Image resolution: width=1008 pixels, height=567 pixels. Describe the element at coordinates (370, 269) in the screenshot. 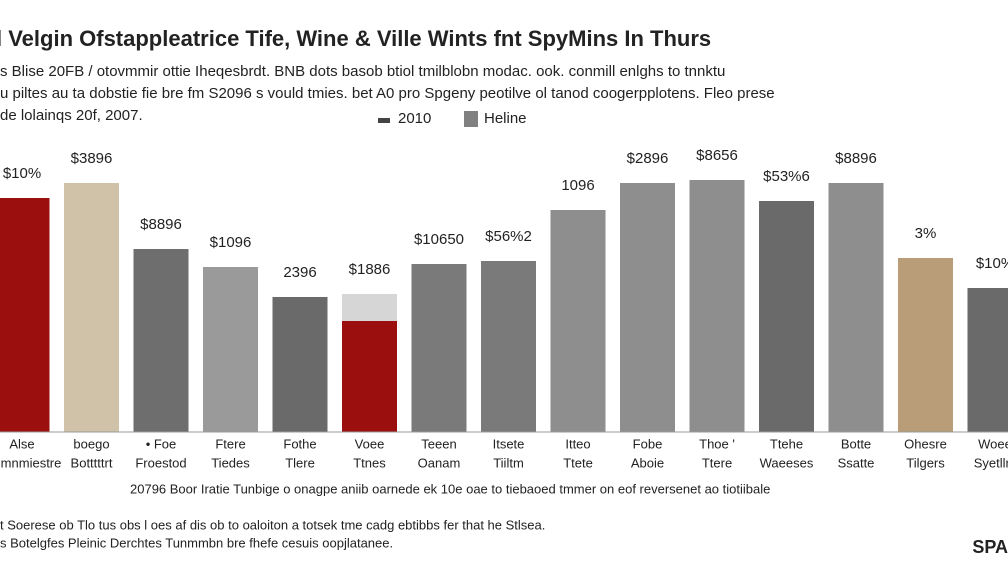

I see `value-label: $1886` at that location.